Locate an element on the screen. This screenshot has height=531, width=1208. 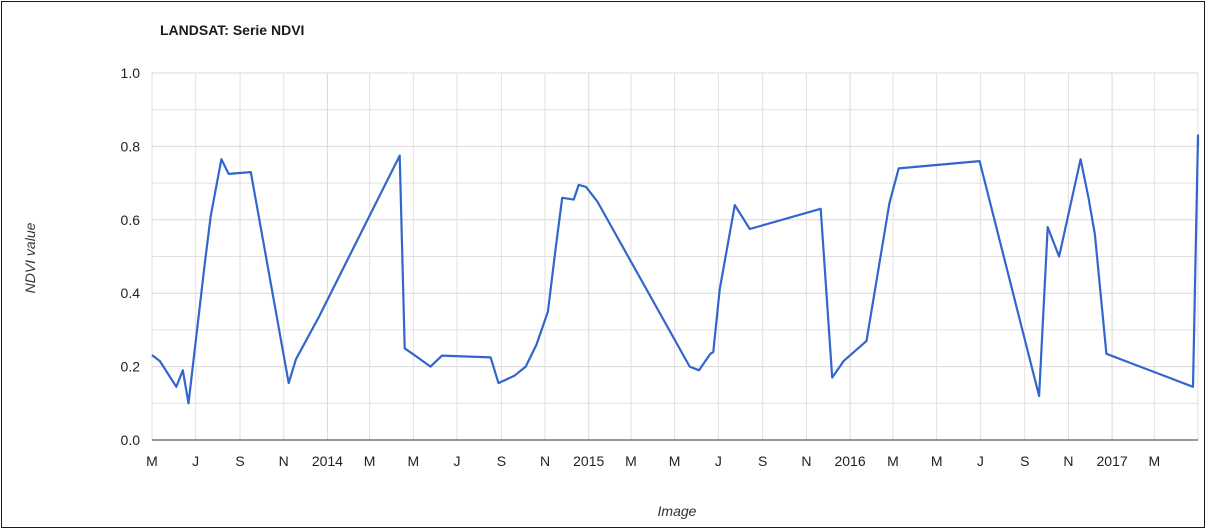
y-tick-label: 0.4 is located at coordinates (131, 293).